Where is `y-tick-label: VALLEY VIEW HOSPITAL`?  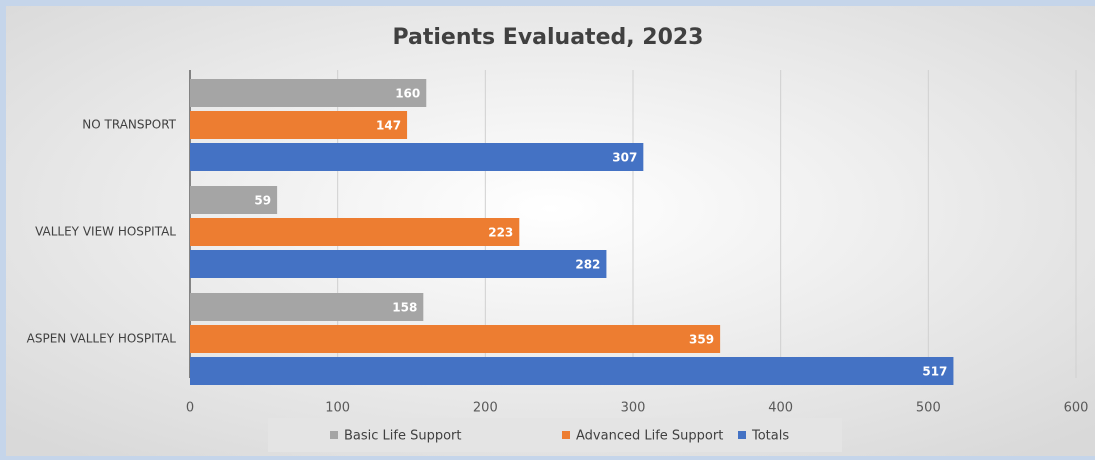
y-tick-label: VALLEY VIEW HOSPITAL is located at coordinates (105, 232).